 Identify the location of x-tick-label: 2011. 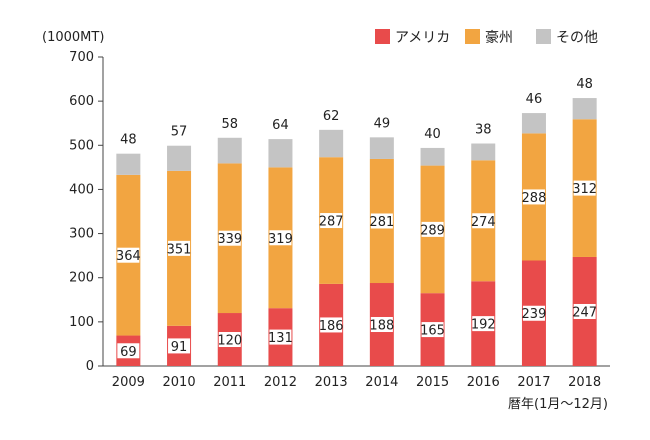
(229, 382).